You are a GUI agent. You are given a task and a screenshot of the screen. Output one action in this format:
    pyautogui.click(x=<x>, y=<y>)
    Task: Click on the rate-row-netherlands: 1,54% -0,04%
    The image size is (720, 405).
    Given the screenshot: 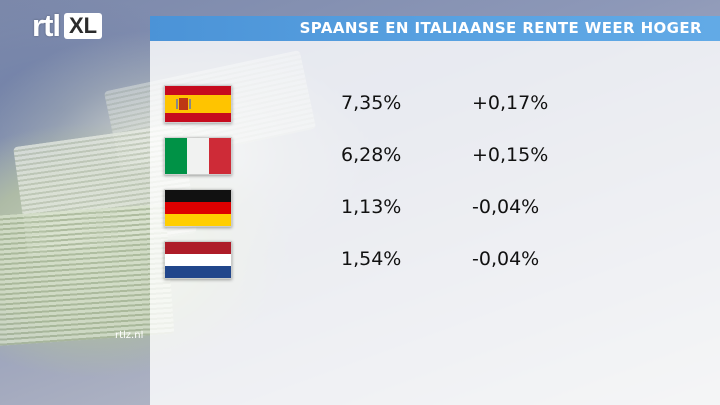 What is the action you would take?
    pyautogui.click(x=435, y=261)
    